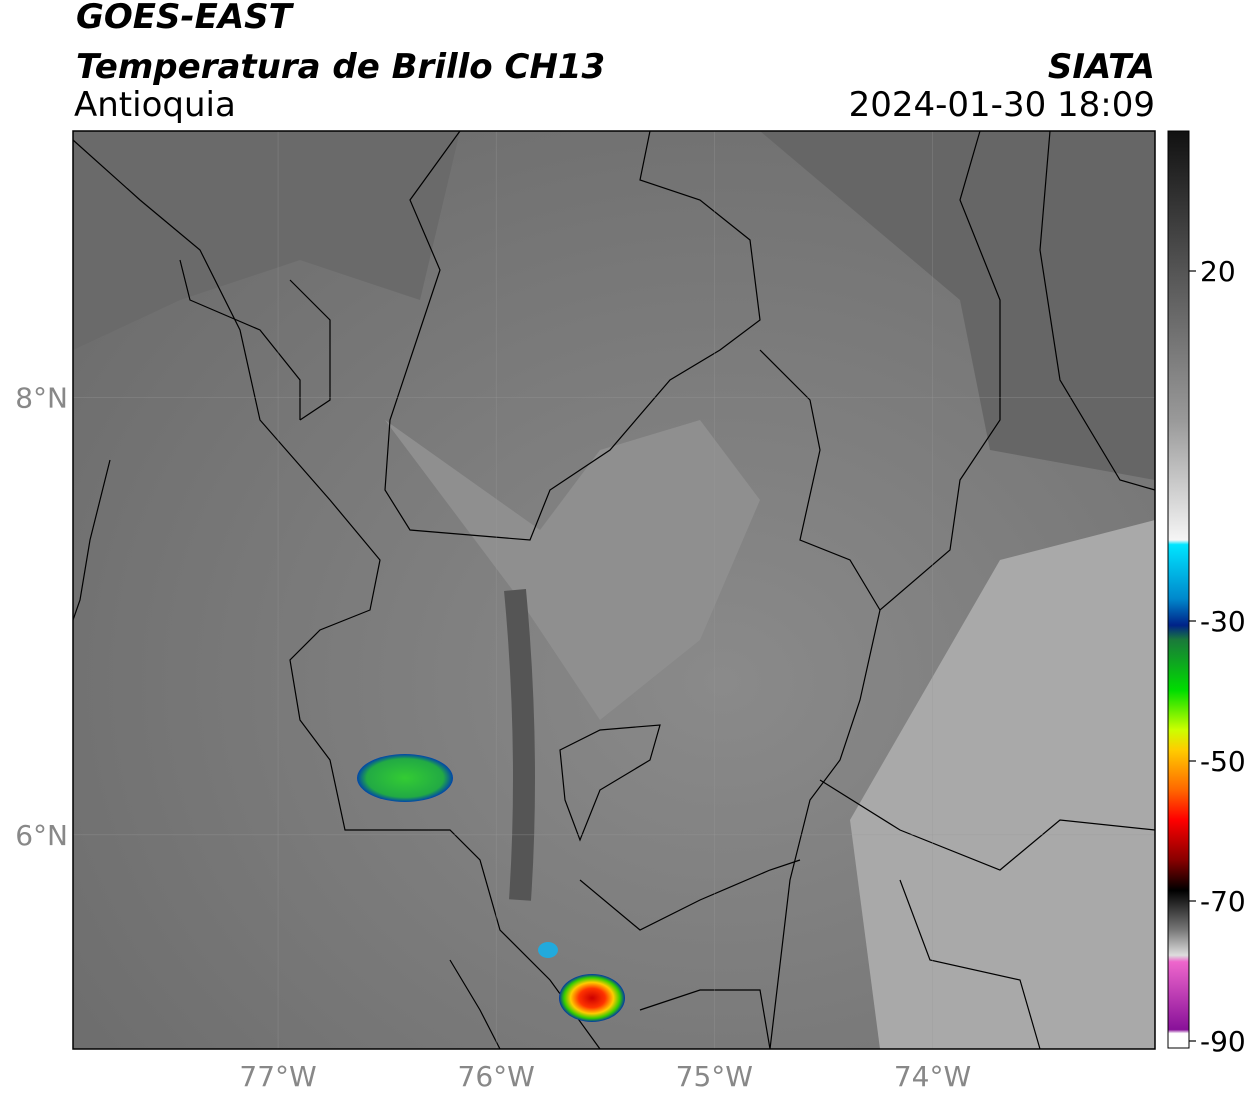 The width and height of the screenshot is (1252, 1103). What do you see at coordinates (185, 18) in the screenshot?
I see `title: GOES-EAST` at bounding box center [185, 18].